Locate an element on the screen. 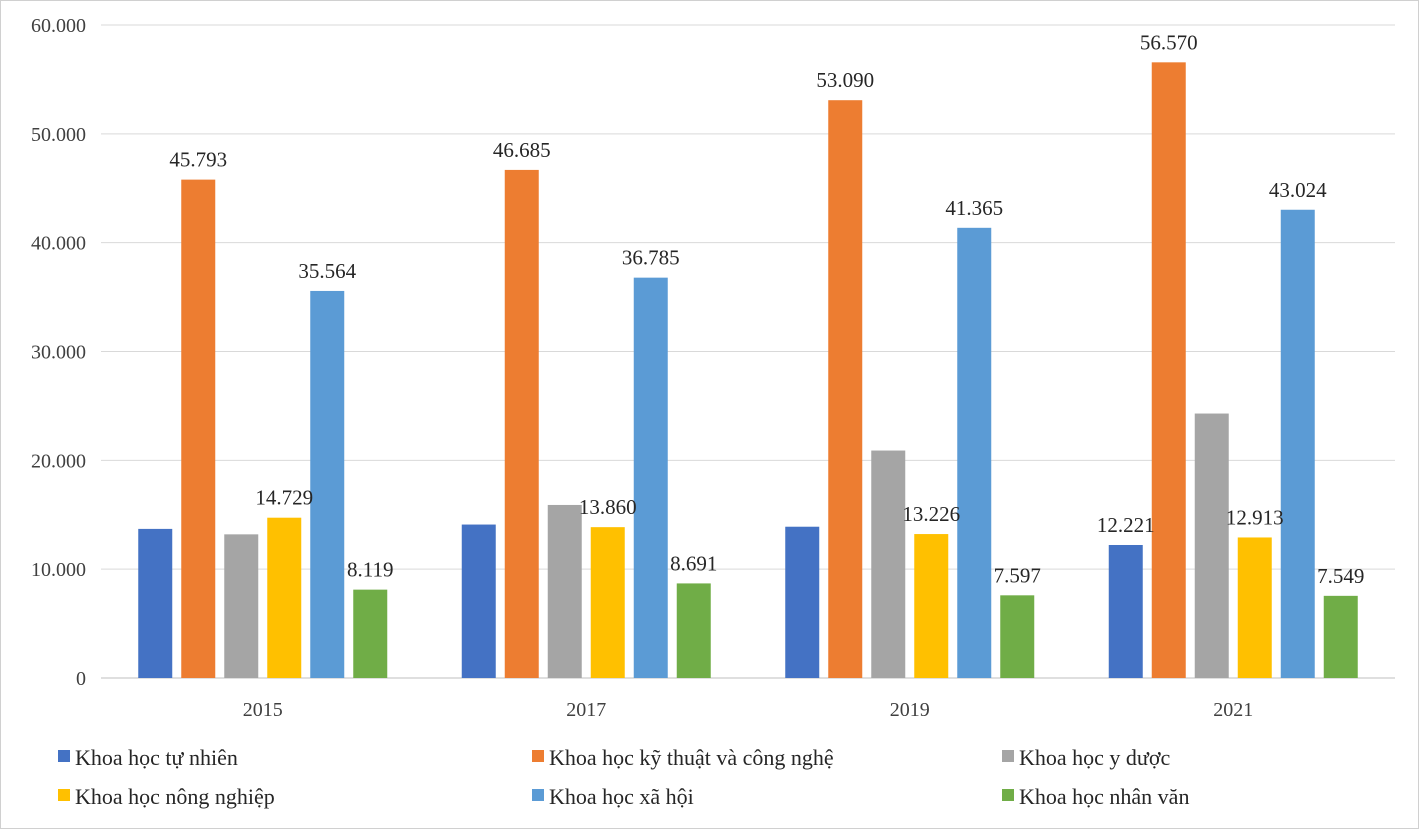  y-tick-label: 0 is located at coordinates (81, 679).